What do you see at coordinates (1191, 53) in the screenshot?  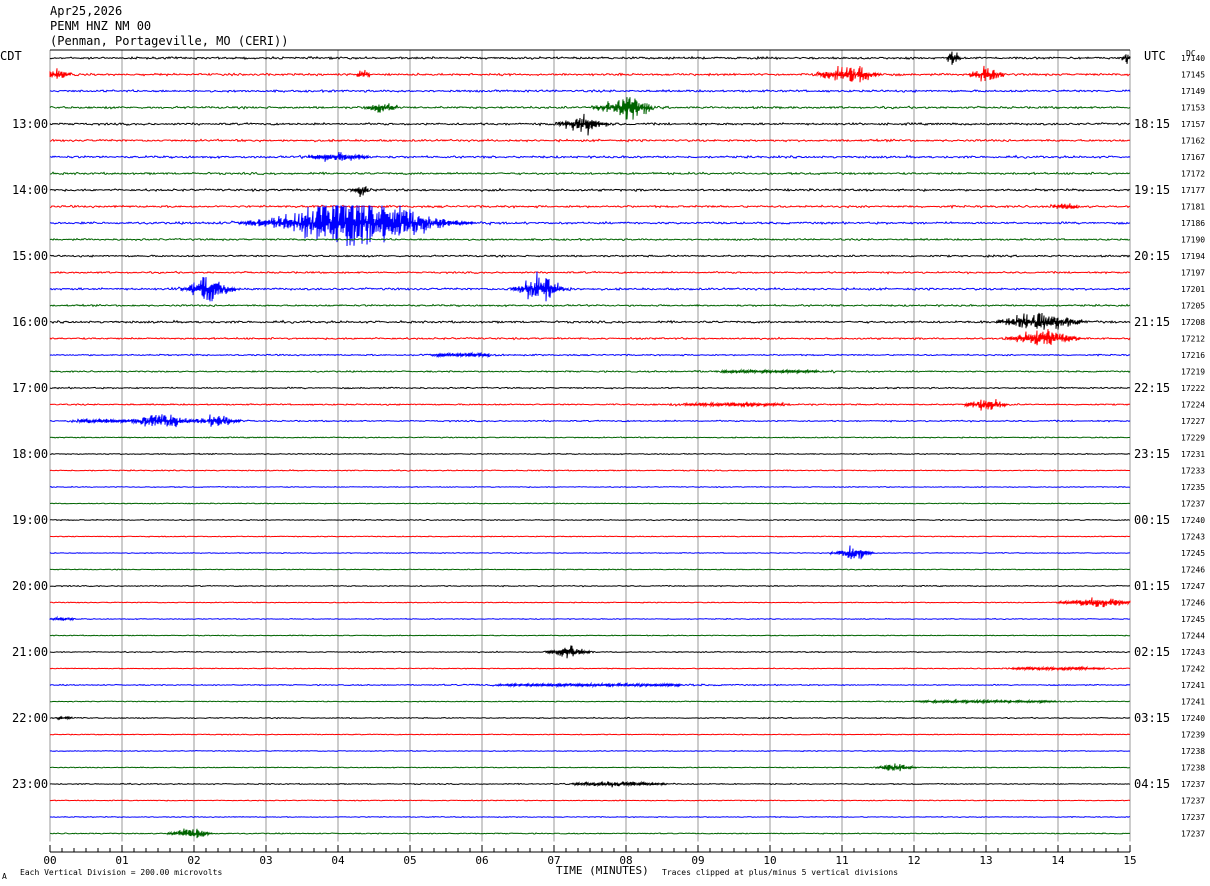 I see `dc-offset-header: DC` at bounding box center [1191, 53].